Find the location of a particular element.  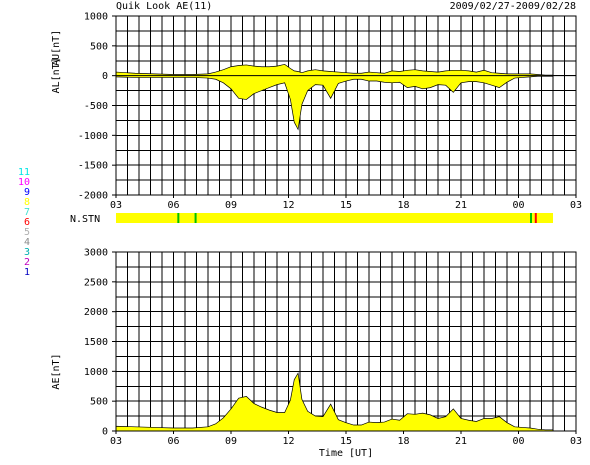

x-axis-label: Time [UT] is located at coordinates (346, 453).